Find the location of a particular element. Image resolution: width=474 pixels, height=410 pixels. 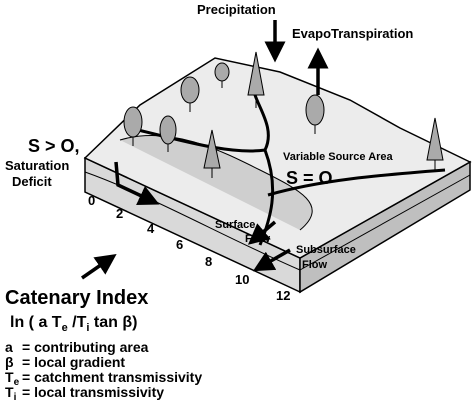

label: S = O is located at coordinates (309, 178).